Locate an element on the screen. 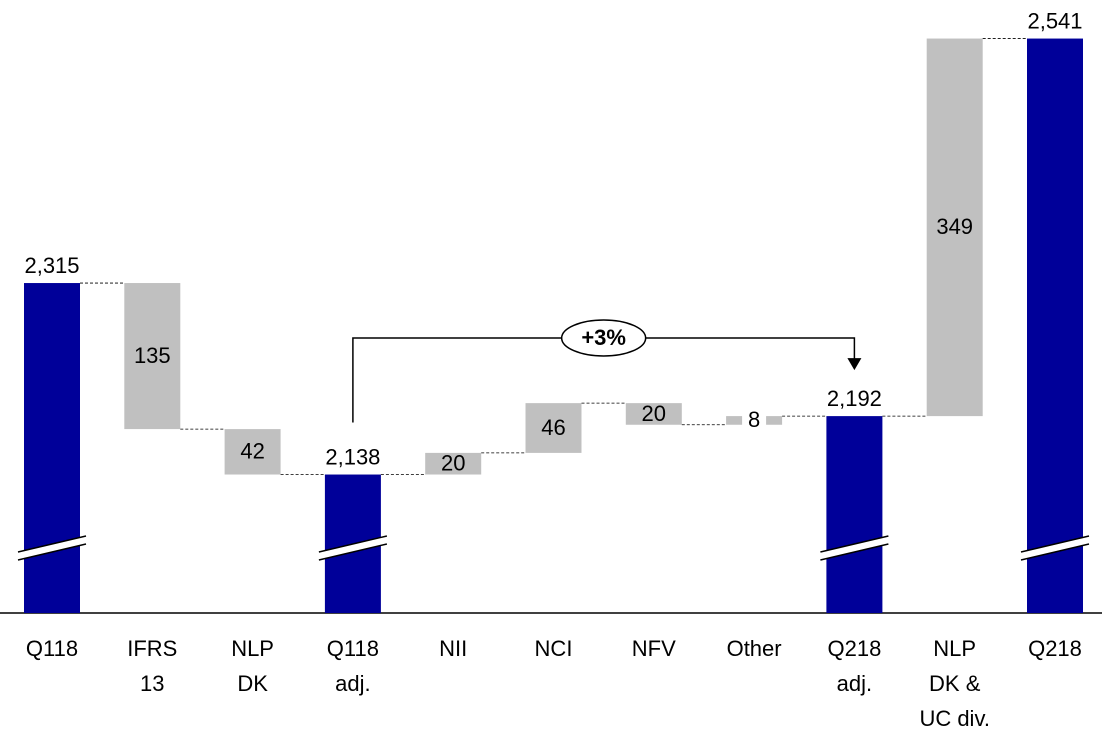  x-tick-label: NFV is located at coordinates (654, 648).